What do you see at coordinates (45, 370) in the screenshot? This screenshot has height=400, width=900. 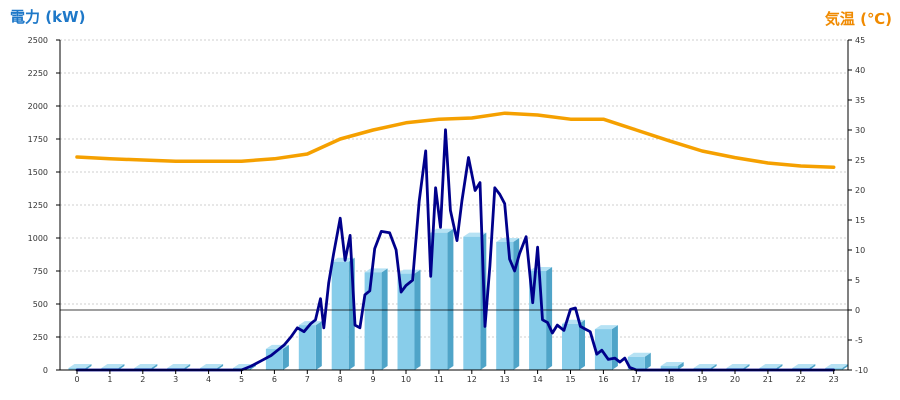 I see `left-tick-label: 0` at bounding box center [45, 370].